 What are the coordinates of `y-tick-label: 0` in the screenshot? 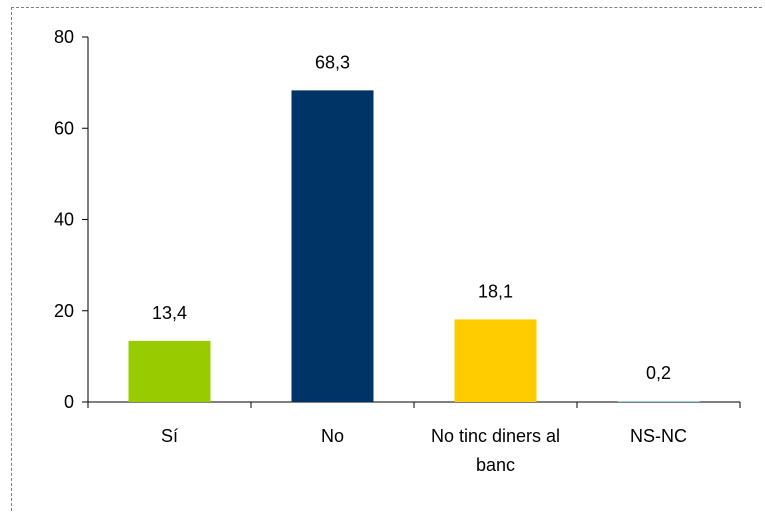 It's located at (69, 402).